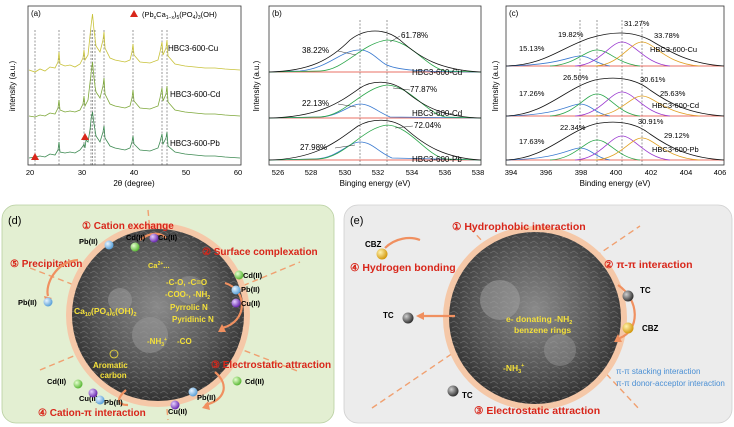 Image resolution: width=734 pixels, height=427 pixels. I want to click on complex-pyridinic: Pyridinic N, so click(193, 319).